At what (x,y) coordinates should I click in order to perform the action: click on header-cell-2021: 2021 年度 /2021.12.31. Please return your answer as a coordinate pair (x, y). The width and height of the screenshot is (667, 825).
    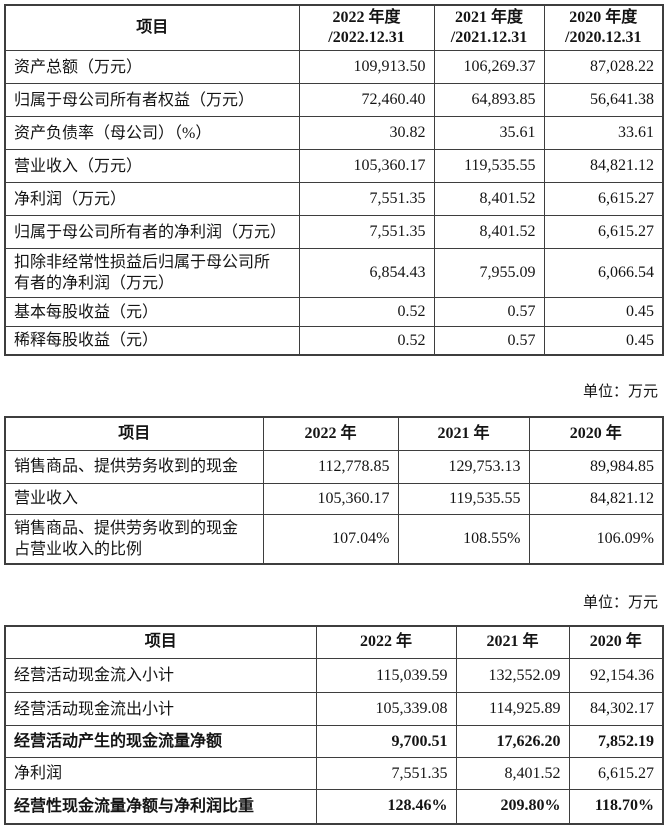
    Looking at the image, I should click on (489, 27).